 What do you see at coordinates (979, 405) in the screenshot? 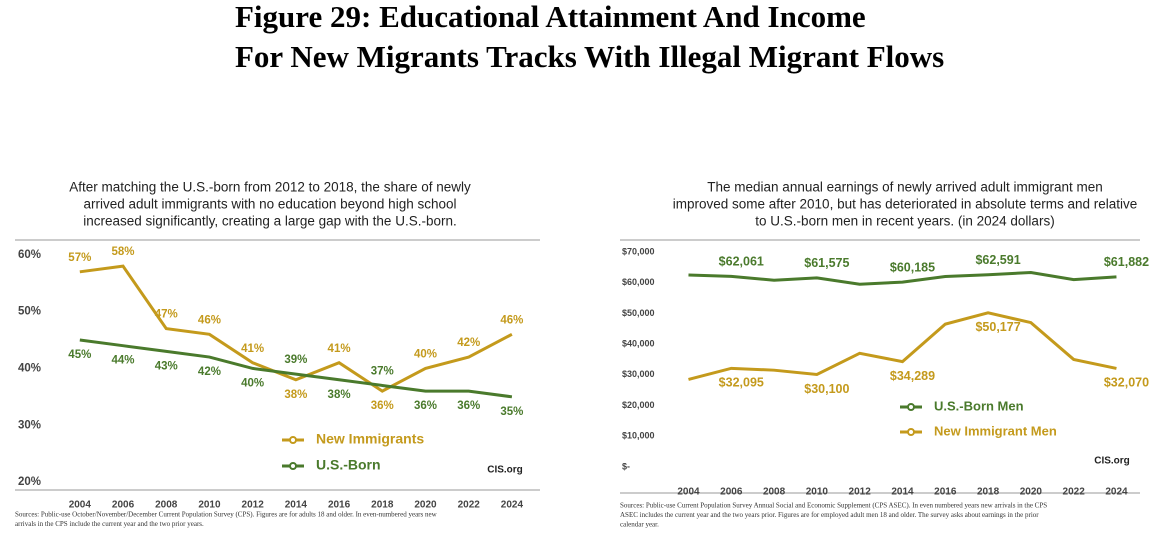
I see `legend-label: U.S.-Born Men` at bounding box center [979, 405].